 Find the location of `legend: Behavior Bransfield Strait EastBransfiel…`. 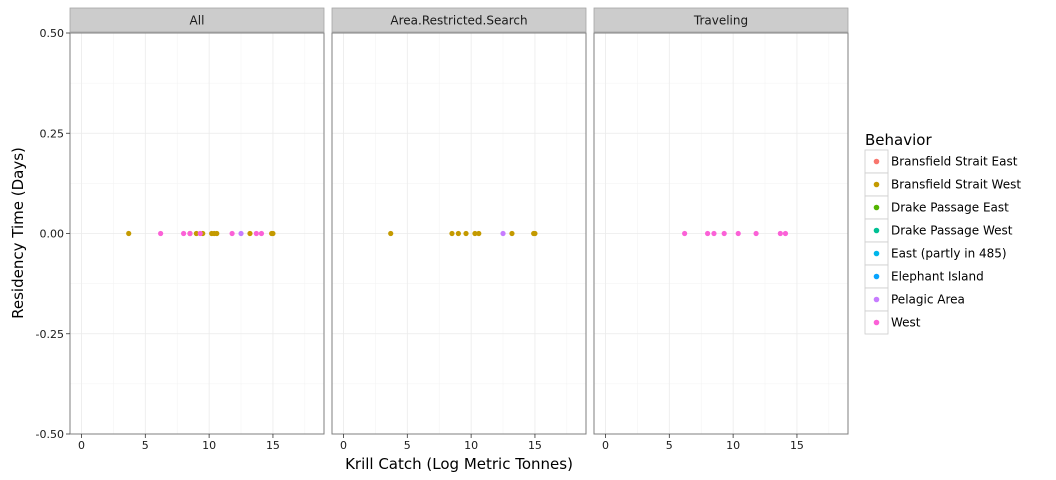

legend: Behavior Bransfield Strait EastBransfiel… is located at coordinates (942, 233).